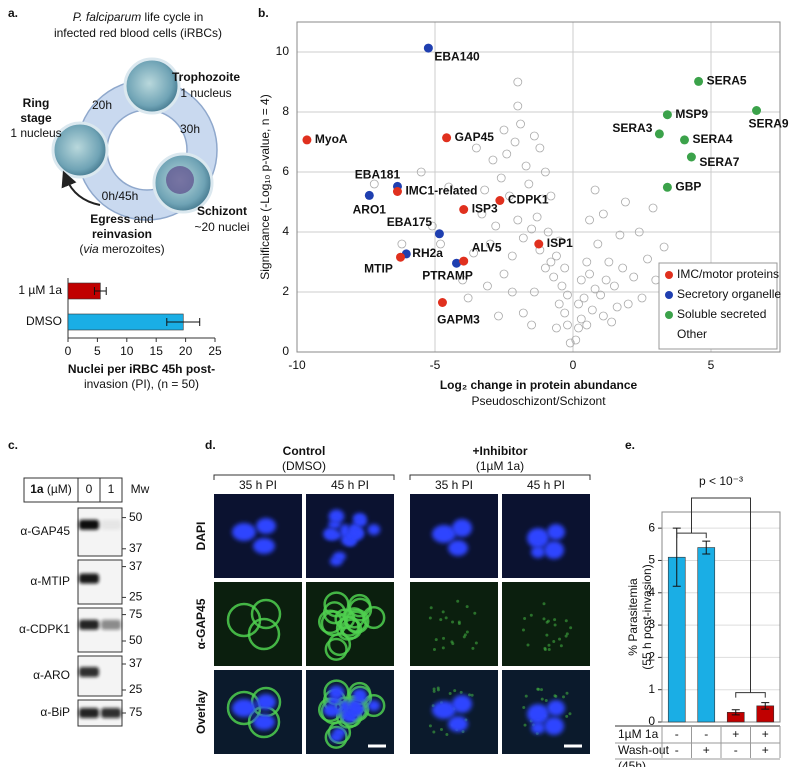 The width and height of the screenshot is (800, 767). I want to click on mw-marker: 37, so click(136, 663).